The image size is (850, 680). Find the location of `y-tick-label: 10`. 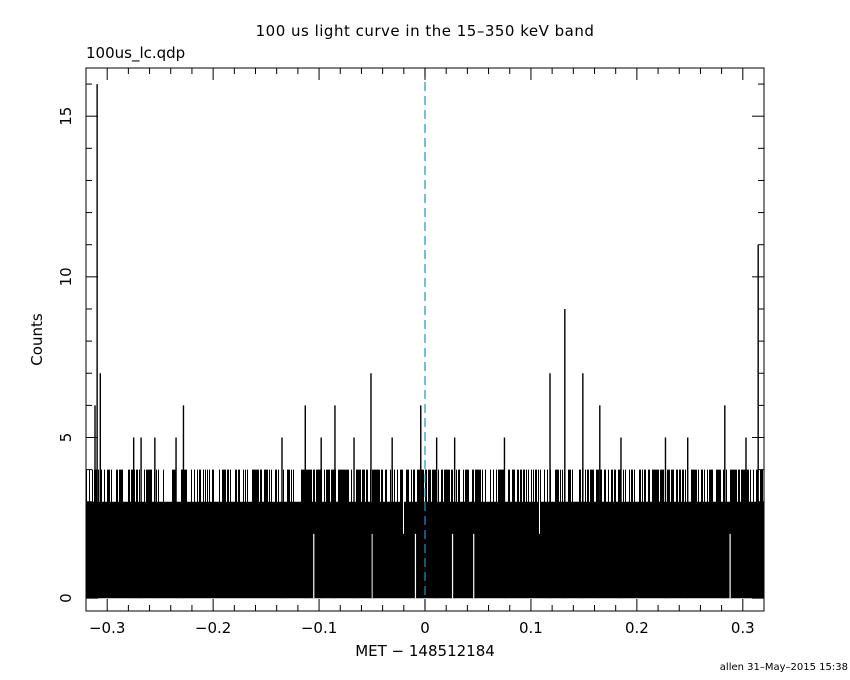

y-tick-label: 10 is located at coordinates (66, 276).